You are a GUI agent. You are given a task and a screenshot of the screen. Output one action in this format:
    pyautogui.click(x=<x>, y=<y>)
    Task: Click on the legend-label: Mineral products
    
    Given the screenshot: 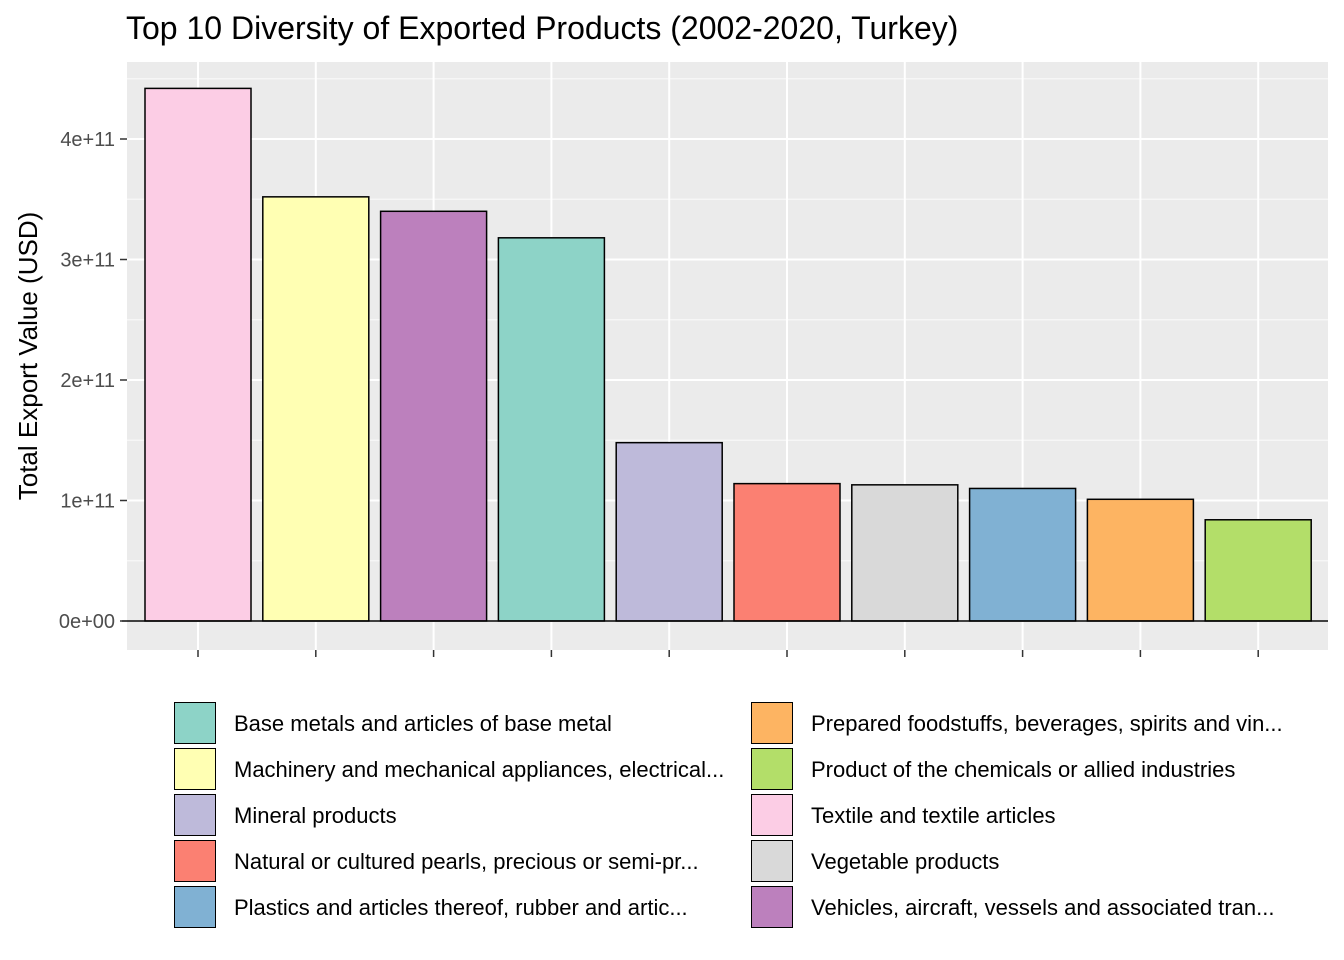 What is the action you would take?
    pyautogui.click(x=315, y=815)
    